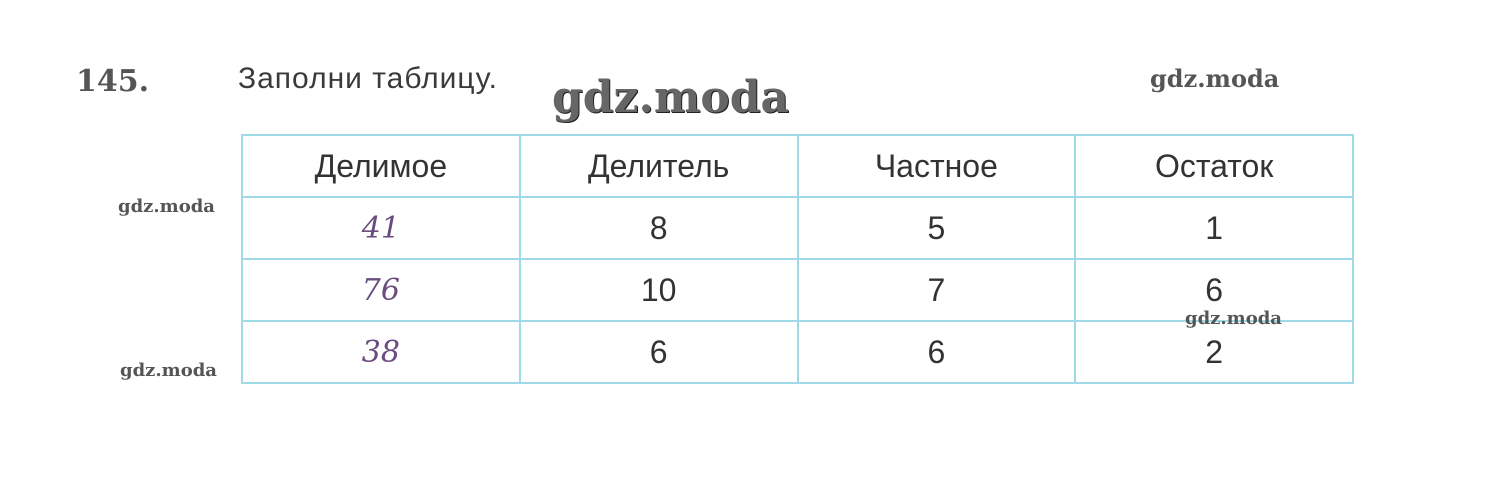 The image size is (1496, 488). I want to click on remainder-cell: 6, so click(1214, 290).